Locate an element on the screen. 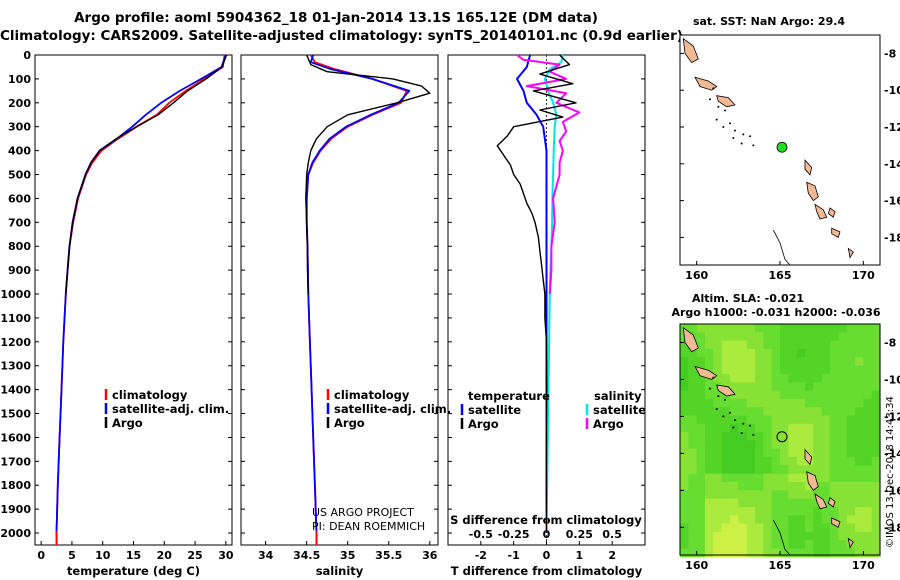 The width and height of the screenshot is (900, 580). temp-series-argo is located at coordinates (146, 174).